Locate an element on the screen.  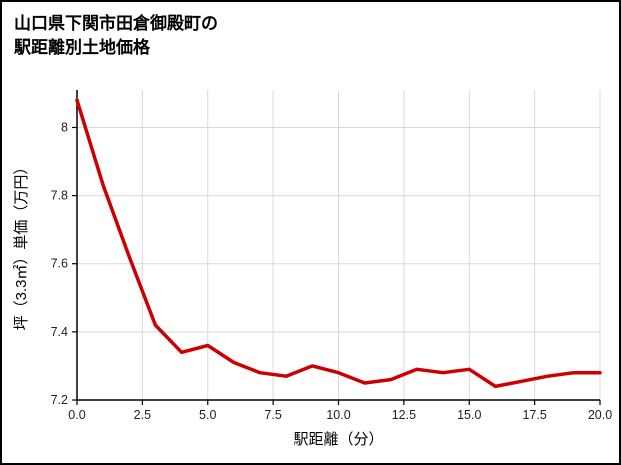
chart-title-line2: 駅距離別土地価格 is located at coordinates (82, 47).